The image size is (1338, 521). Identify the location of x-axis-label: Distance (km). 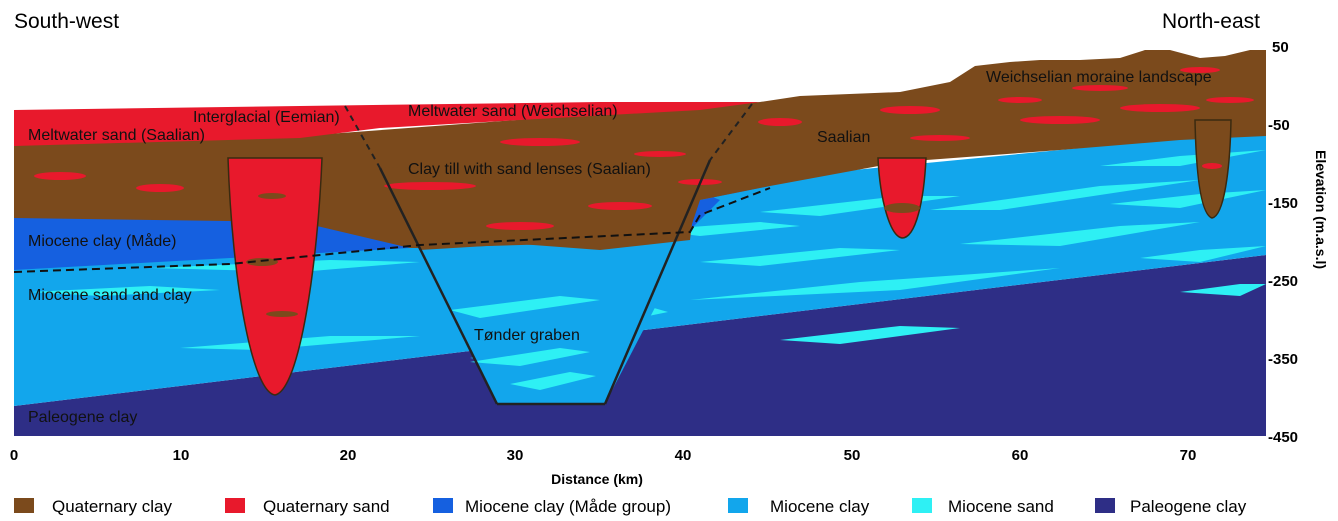
(597, 479).